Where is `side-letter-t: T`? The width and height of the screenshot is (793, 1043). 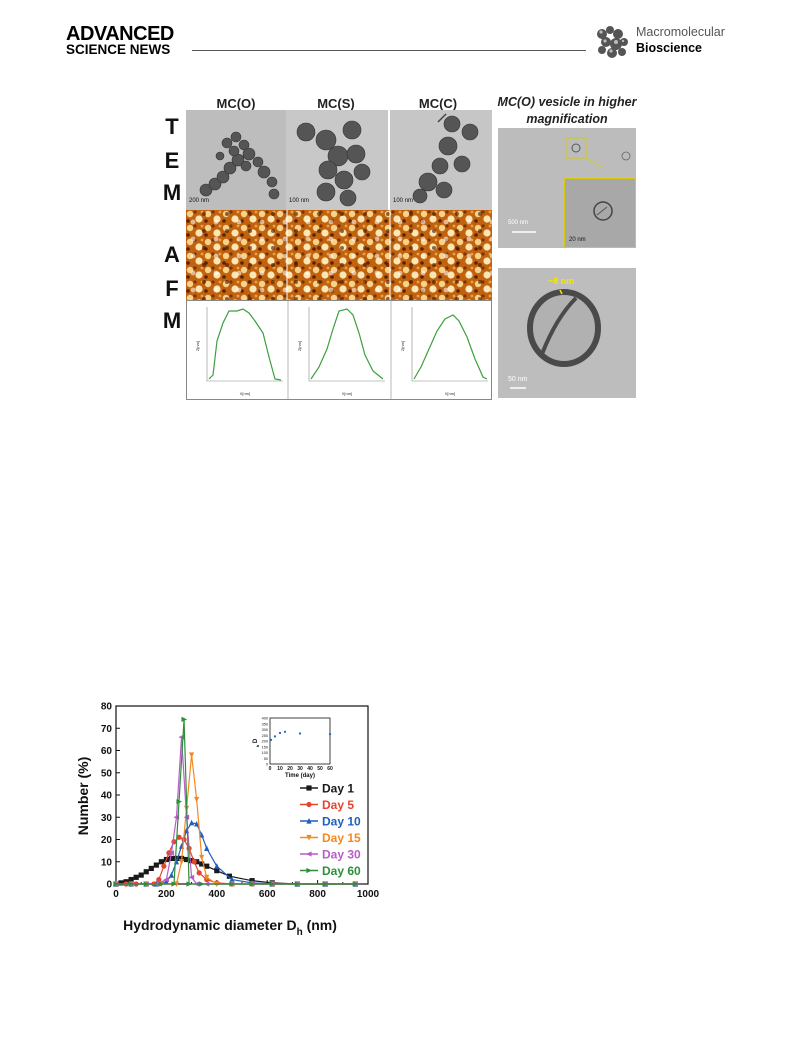
side-letter-t: T is located at coordinates (172, 126).